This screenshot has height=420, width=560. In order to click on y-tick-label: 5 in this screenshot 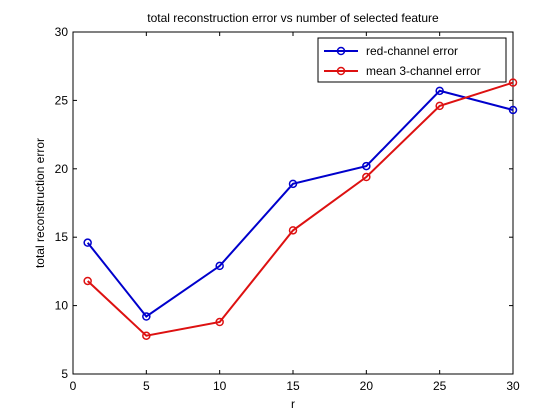, I will do `click(64, 374)`.